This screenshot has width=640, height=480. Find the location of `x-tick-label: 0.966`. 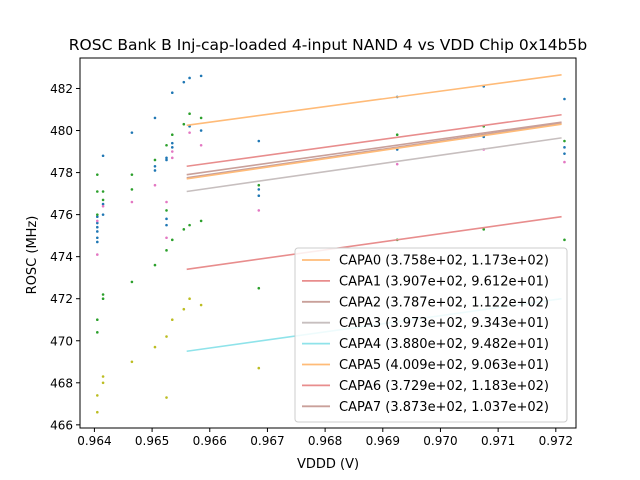

x-tick-label: 0.966 is located at coordinates (210, 441).